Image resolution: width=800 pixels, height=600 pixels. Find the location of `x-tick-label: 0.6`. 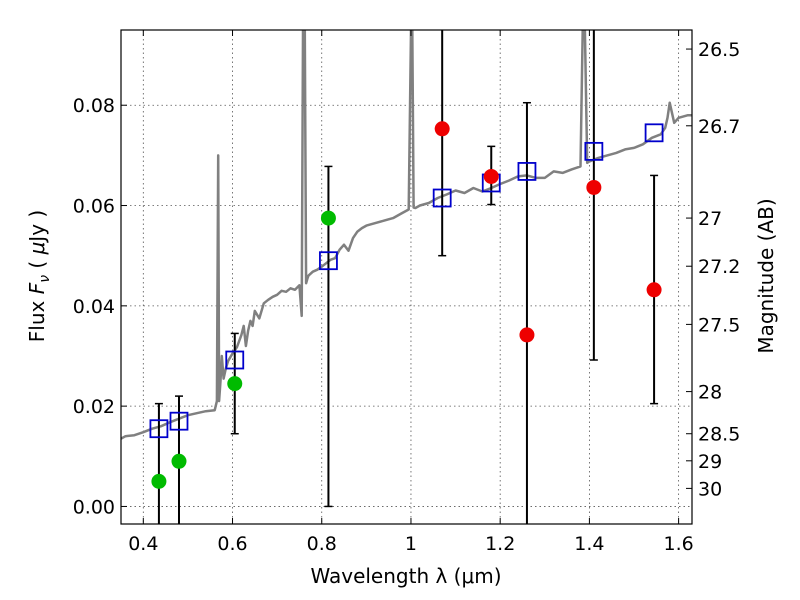

x-tick-label: 0.6 is located at coordinates (232, 544).